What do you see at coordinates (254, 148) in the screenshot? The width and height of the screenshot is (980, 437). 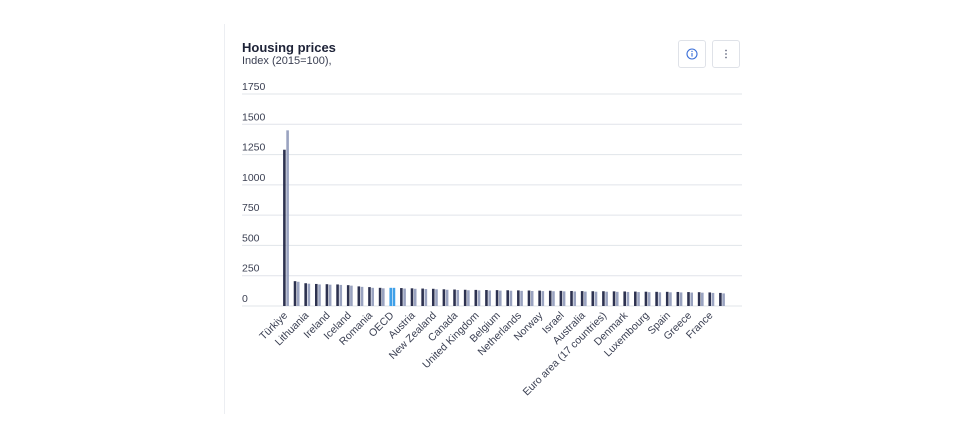 I see `y-tick-label: 1250` at bounding box center [254, 148].